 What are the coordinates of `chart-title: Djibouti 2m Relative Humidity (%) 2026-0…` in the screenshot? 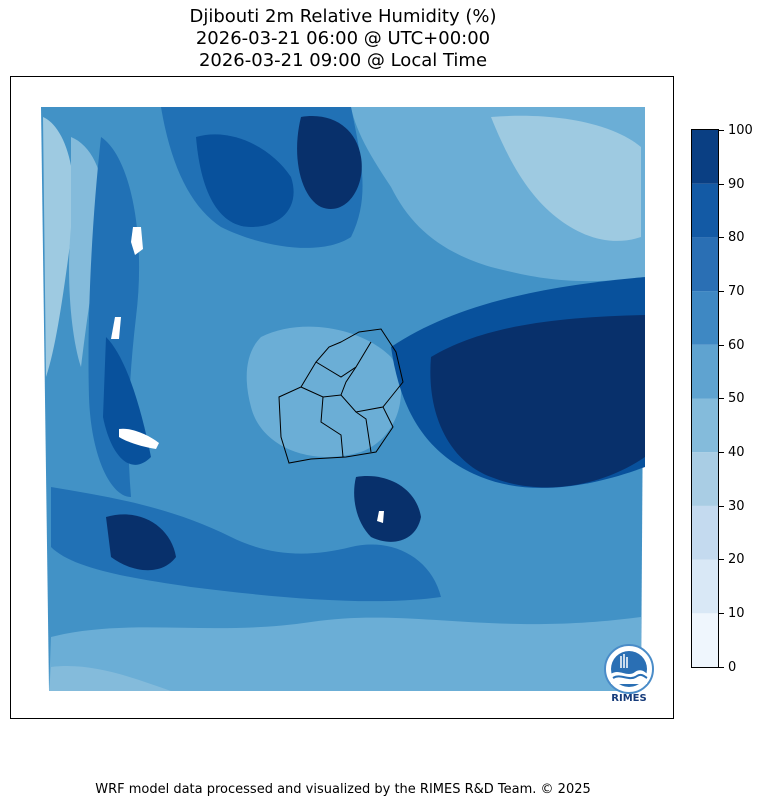 It's located at (343, 39).